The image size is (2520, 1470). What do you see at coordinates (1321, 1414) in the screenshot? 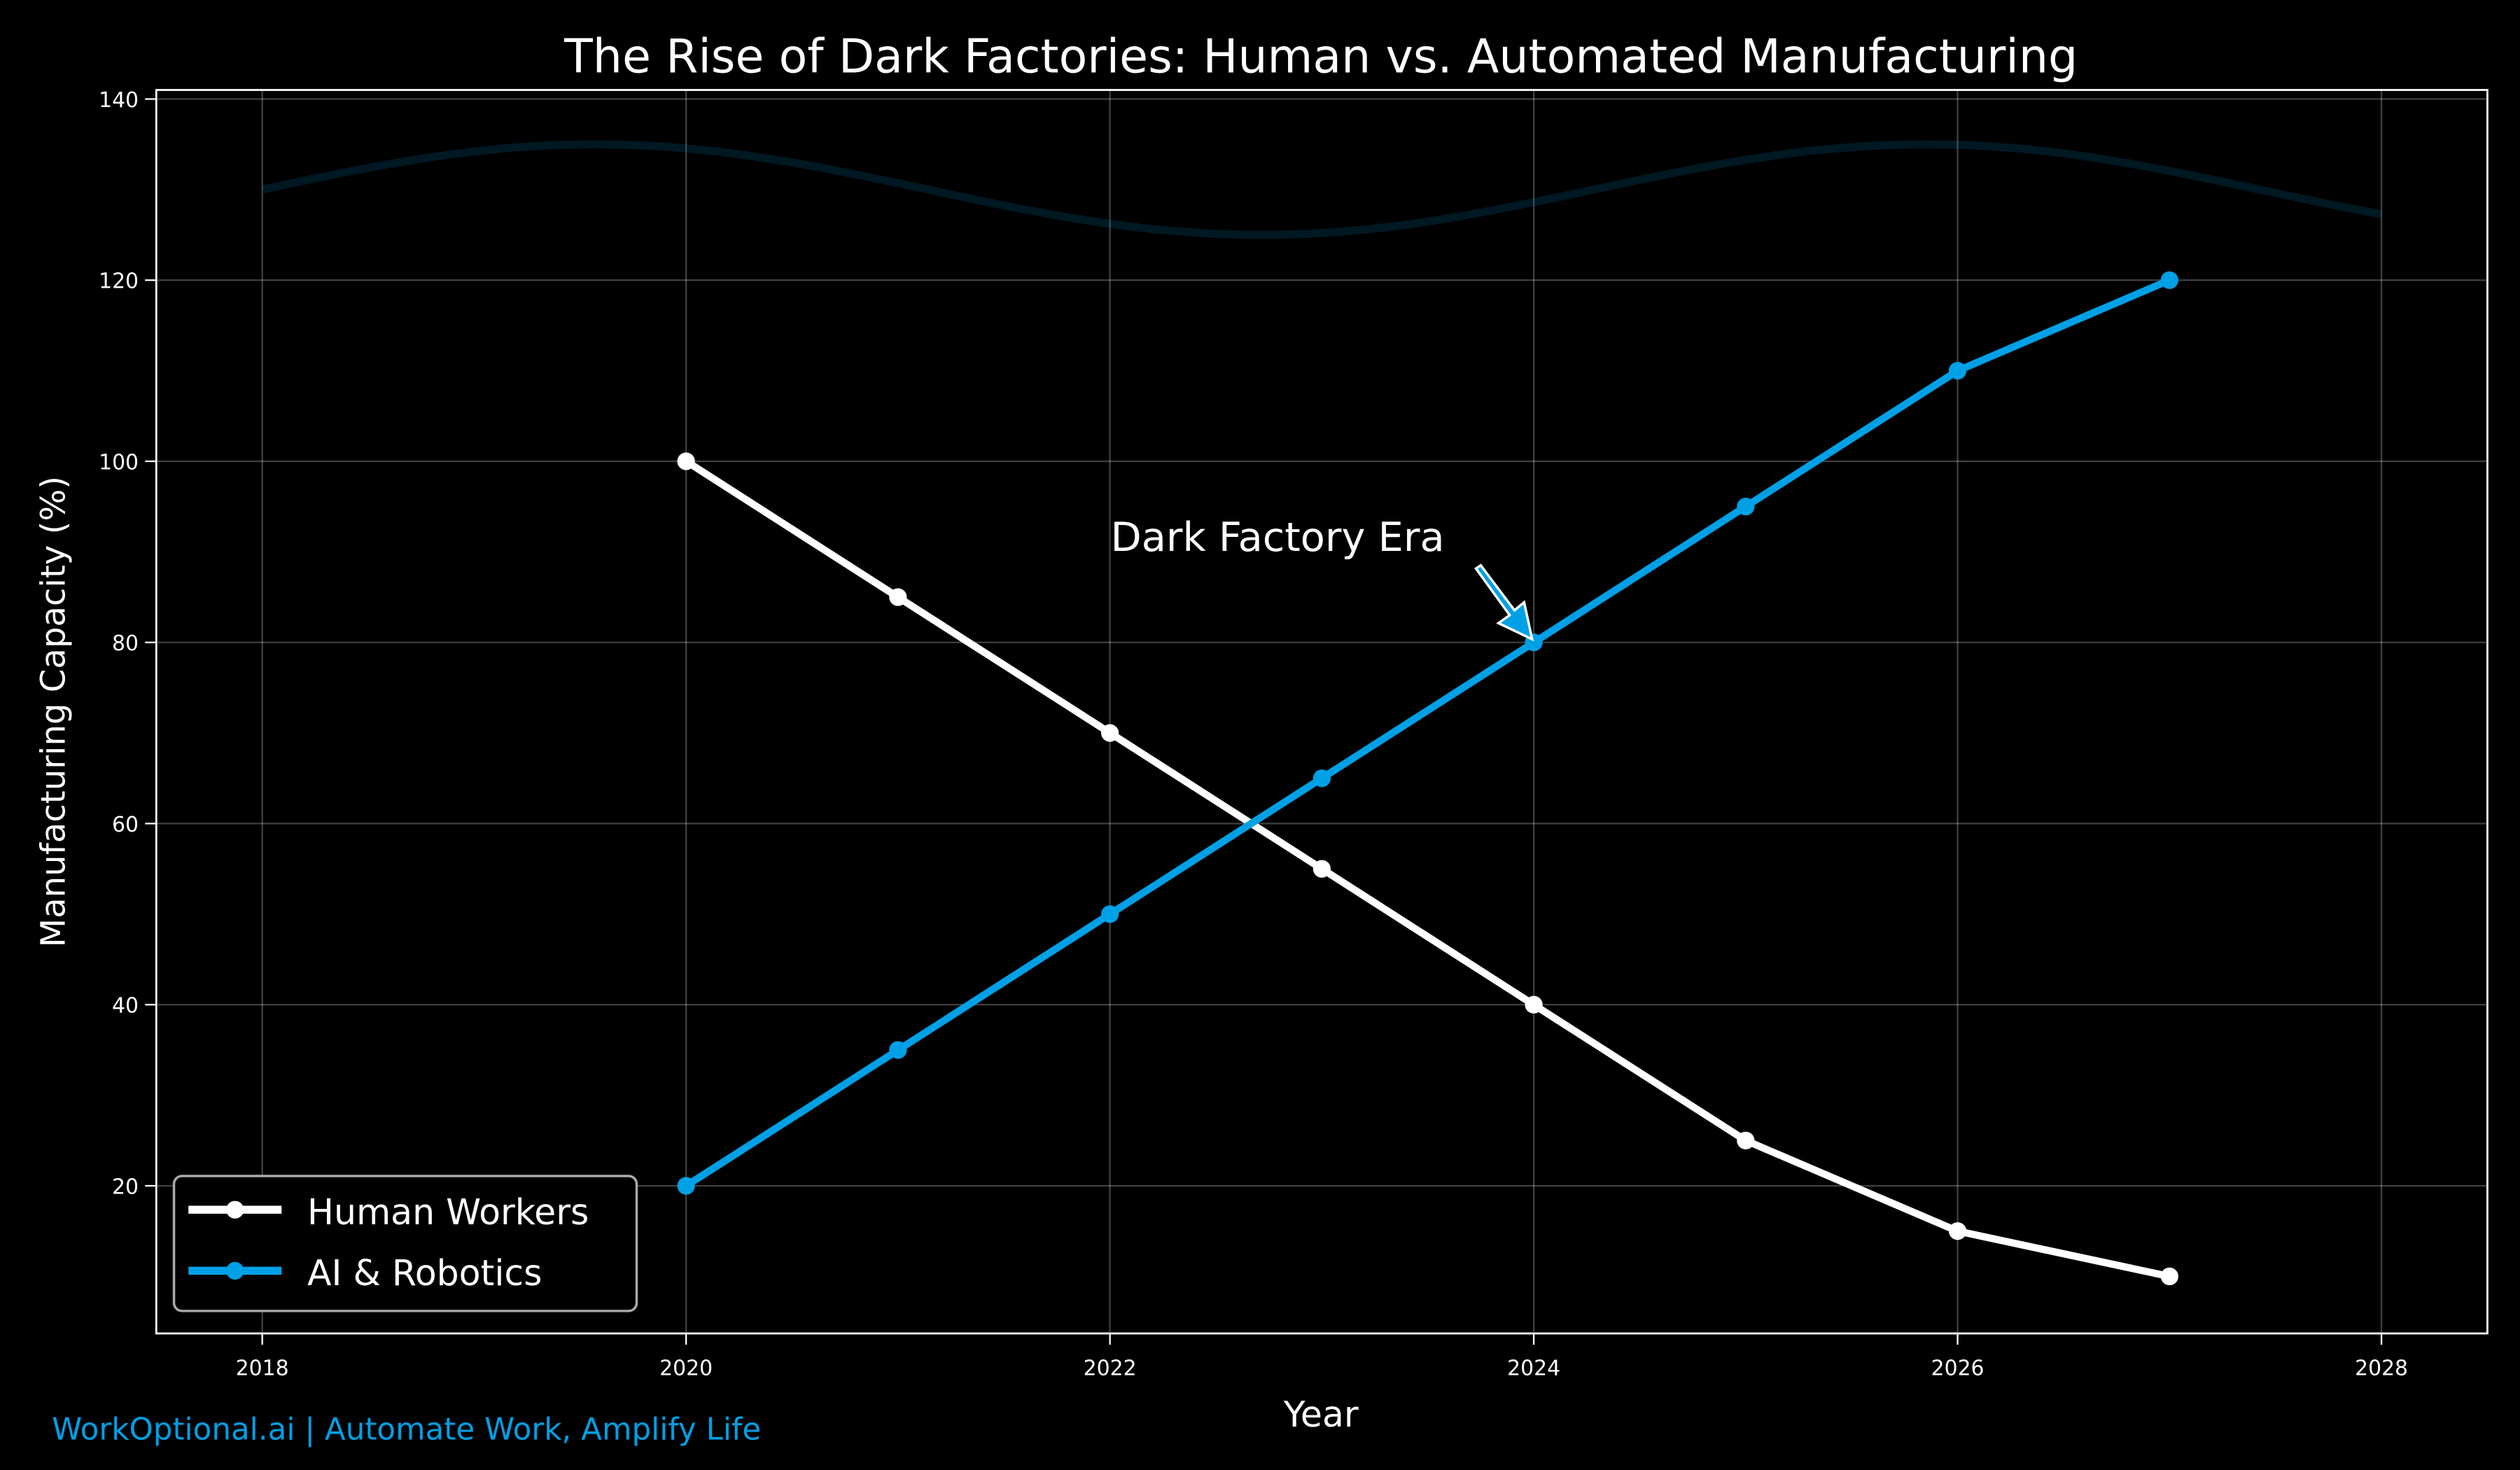
I see `x-axis-label: Year` at bounding box center [1321, 1414].